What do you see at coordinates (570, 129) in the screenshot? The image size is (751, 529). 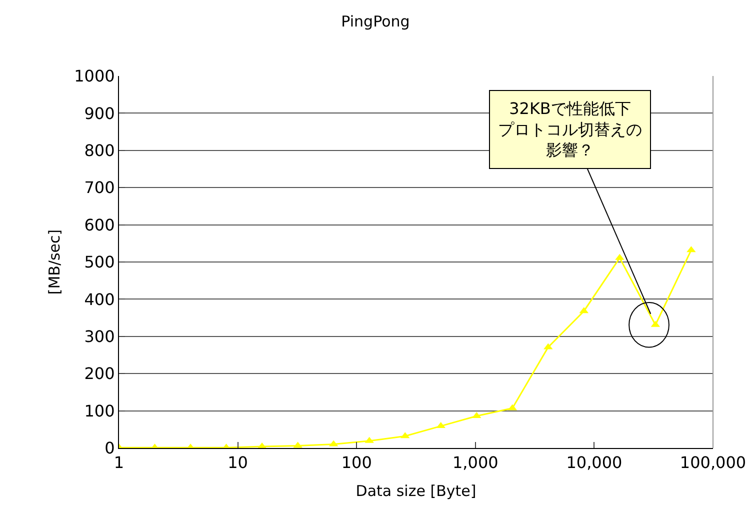 I see `annotation: 32KBで性能低下プロトコル切替えの影響？` at bounding box center [570, 129].